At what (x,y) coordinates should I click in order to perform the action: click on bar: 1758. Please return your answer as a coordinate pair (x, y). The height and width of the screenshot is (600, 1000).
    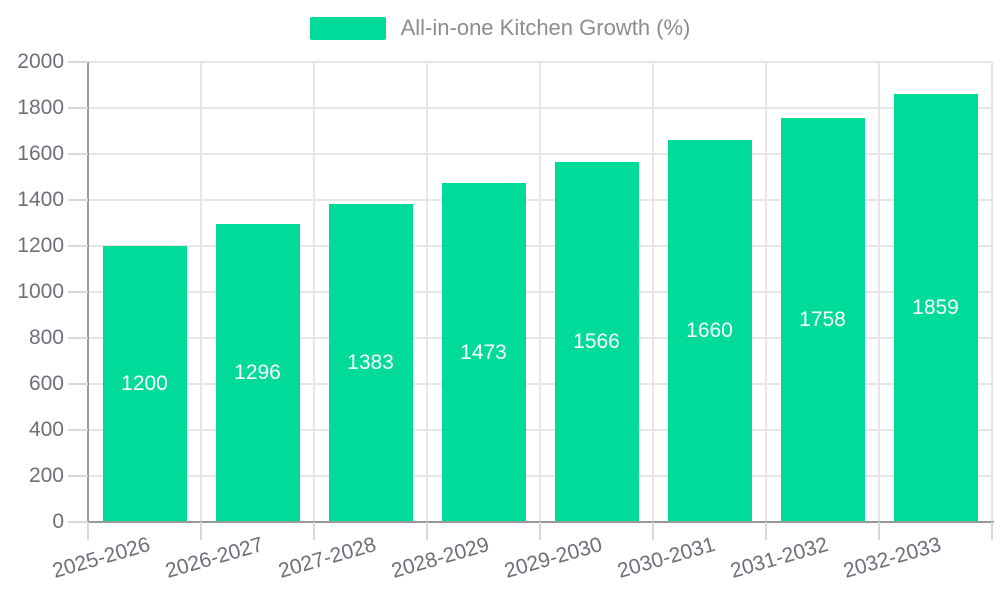
    Looking at the image, I should click on (822, 319).